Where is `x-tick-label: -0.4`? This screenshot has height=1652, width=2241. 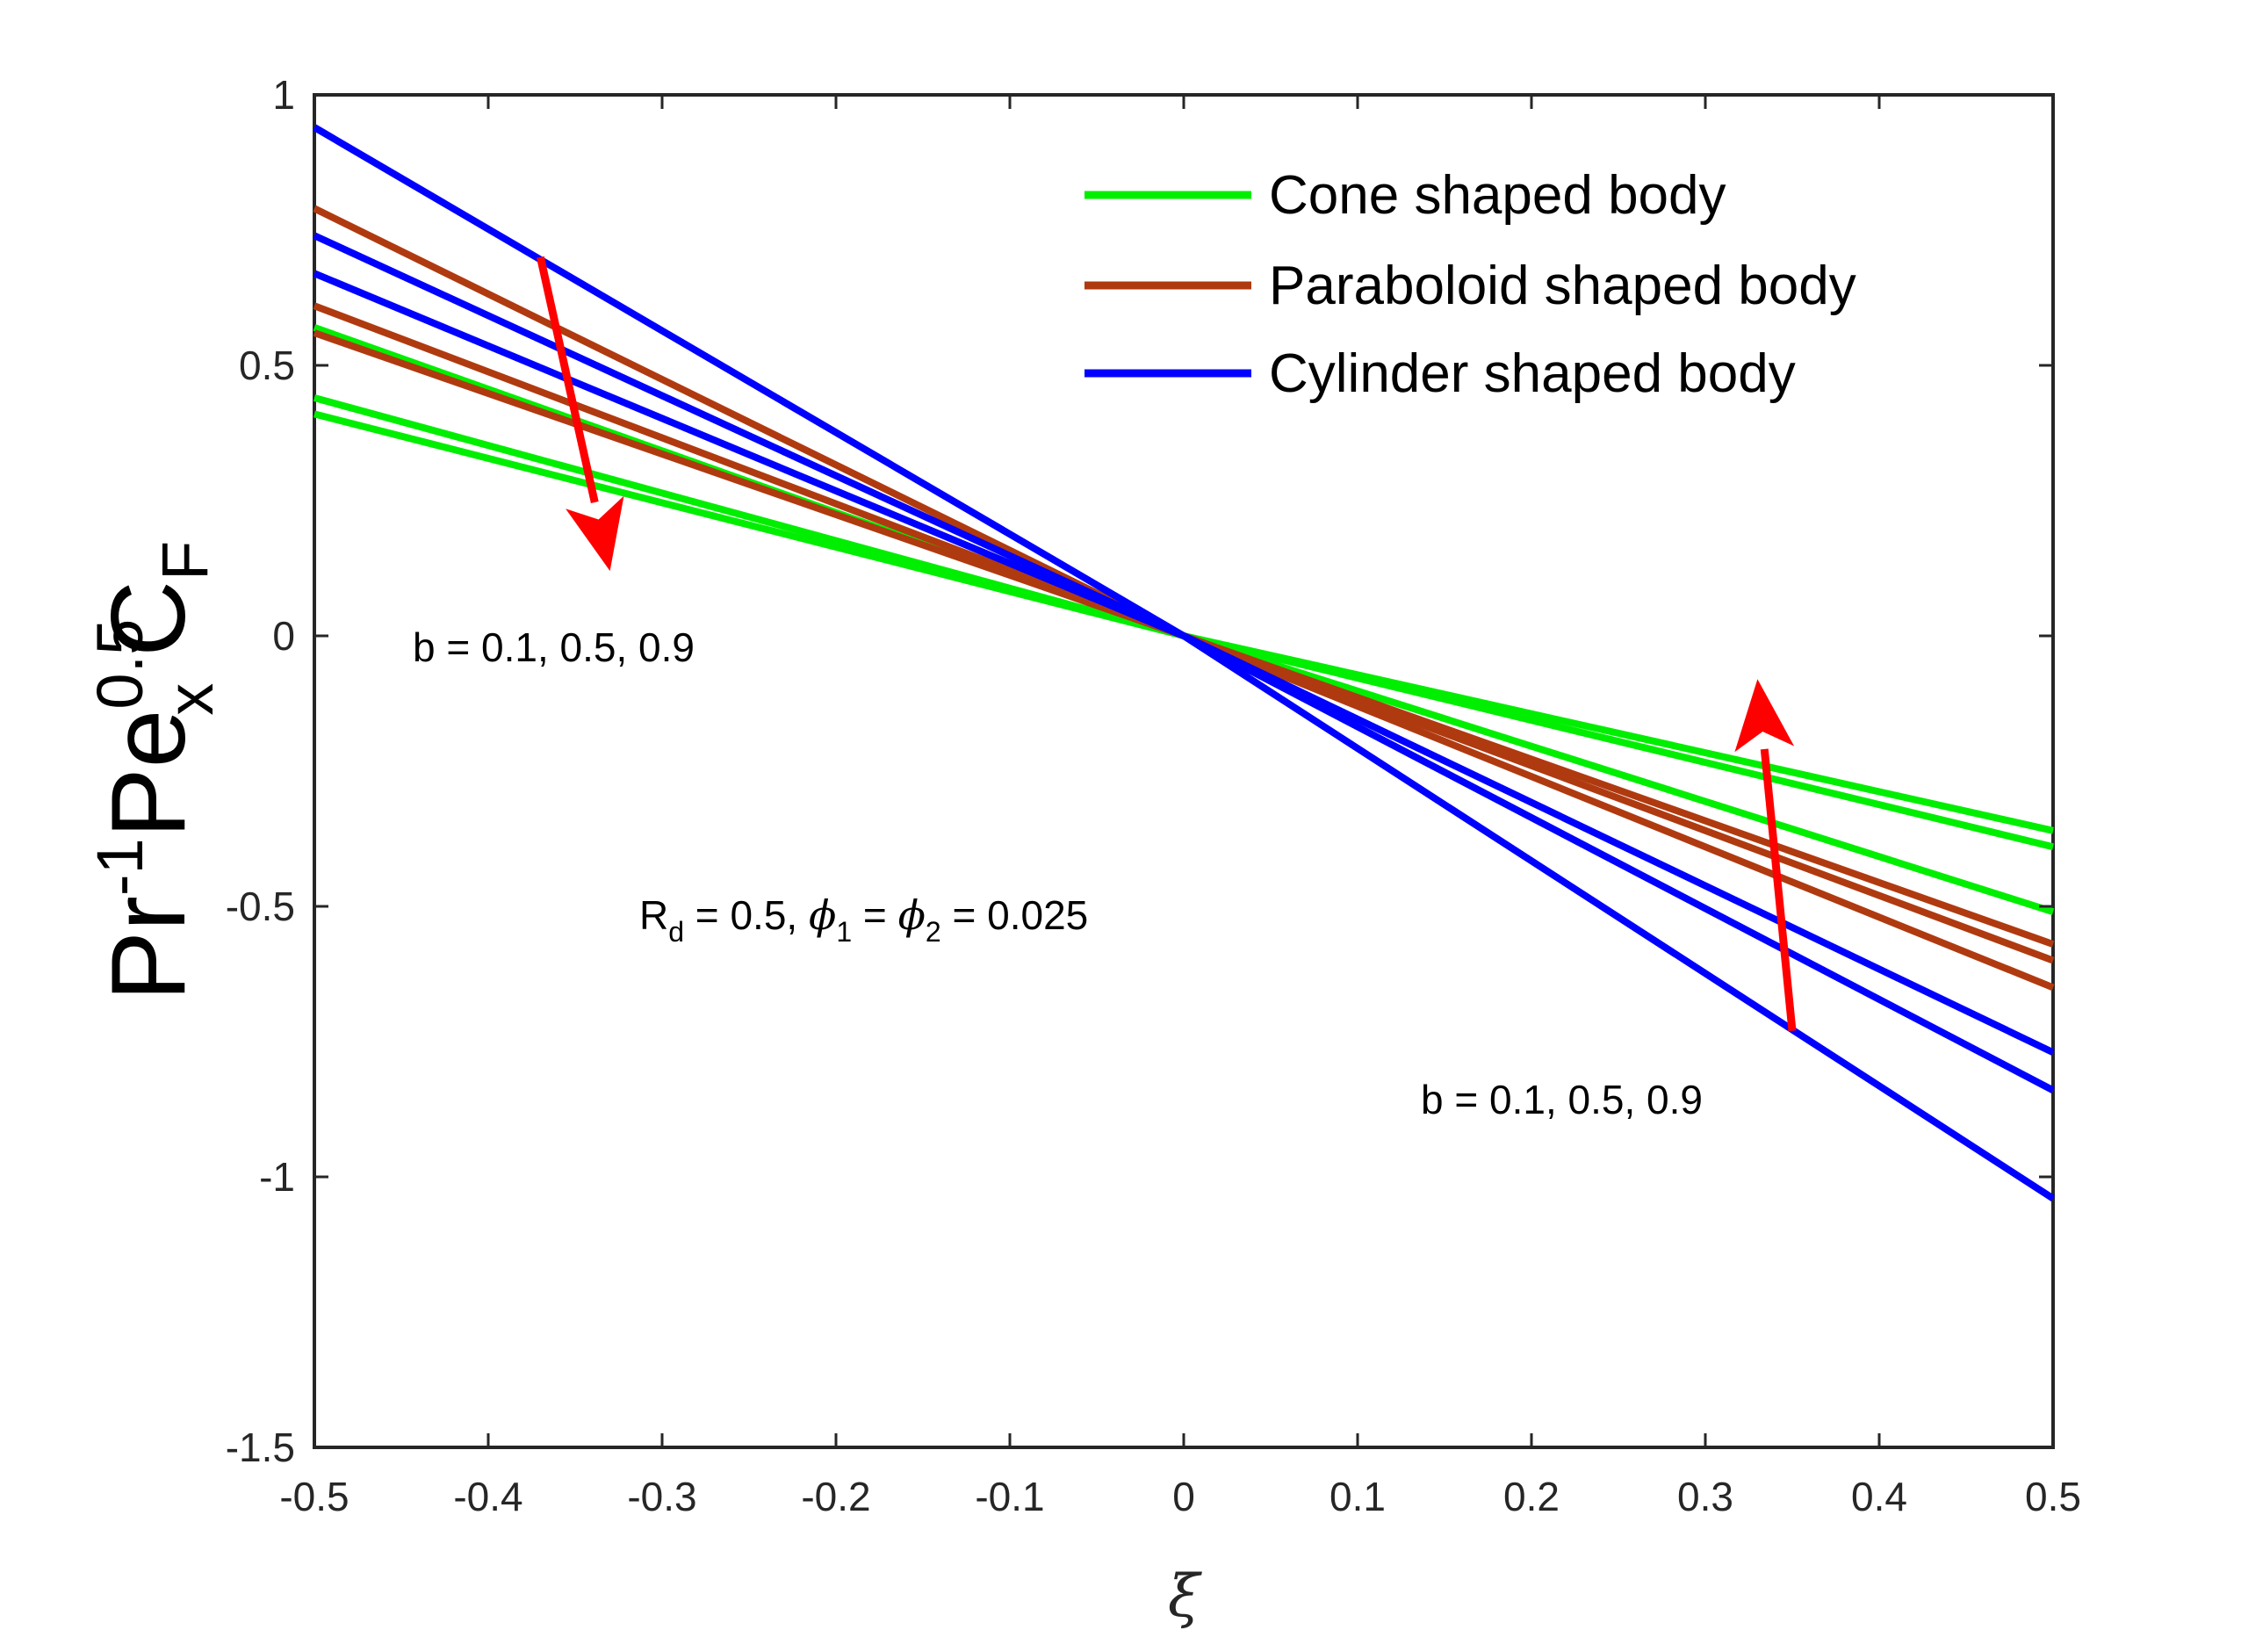
x-tick-label: -0.4 is located at coordinates (488, 1496).